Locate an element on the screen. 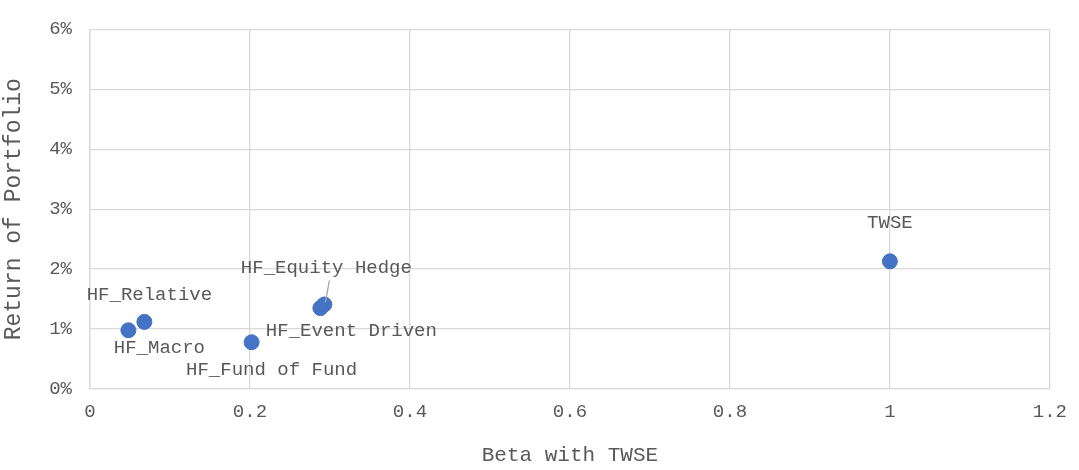  y-tick-label: 3% is located at coordinates (61, 209).